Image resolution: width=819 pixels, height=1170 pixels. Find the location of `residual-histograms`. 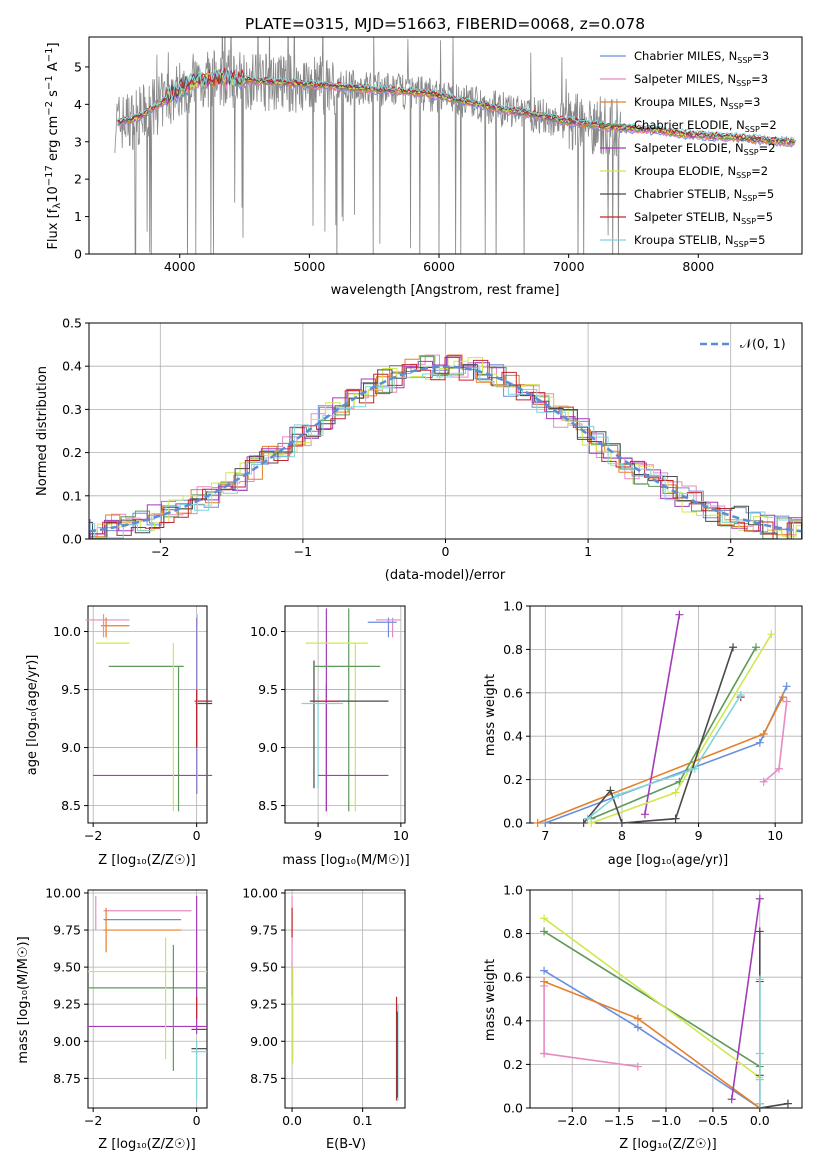

residual-histograms is located at coordinates (445, 446).